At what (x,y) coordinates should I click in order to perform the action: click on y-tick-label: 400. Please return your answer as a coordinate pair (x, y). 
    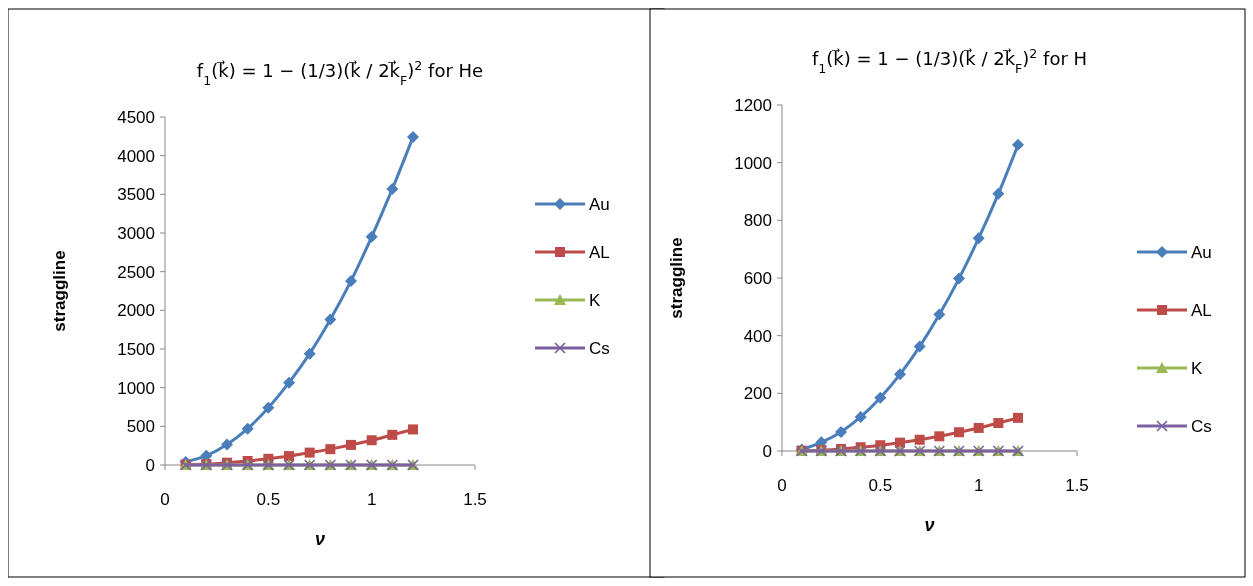
    Looking at the image, I should click on (757, 336).